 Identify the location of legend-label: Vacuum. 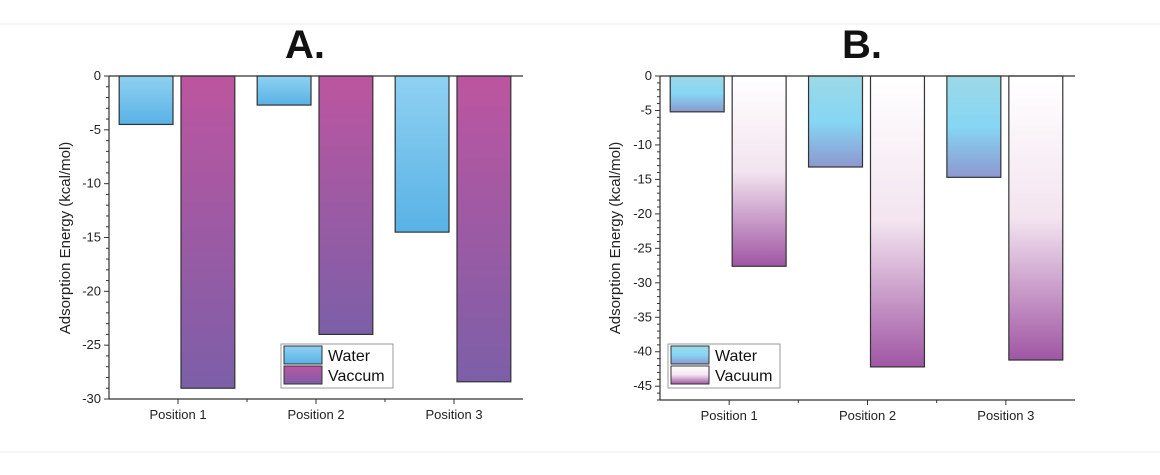
(744, 376).